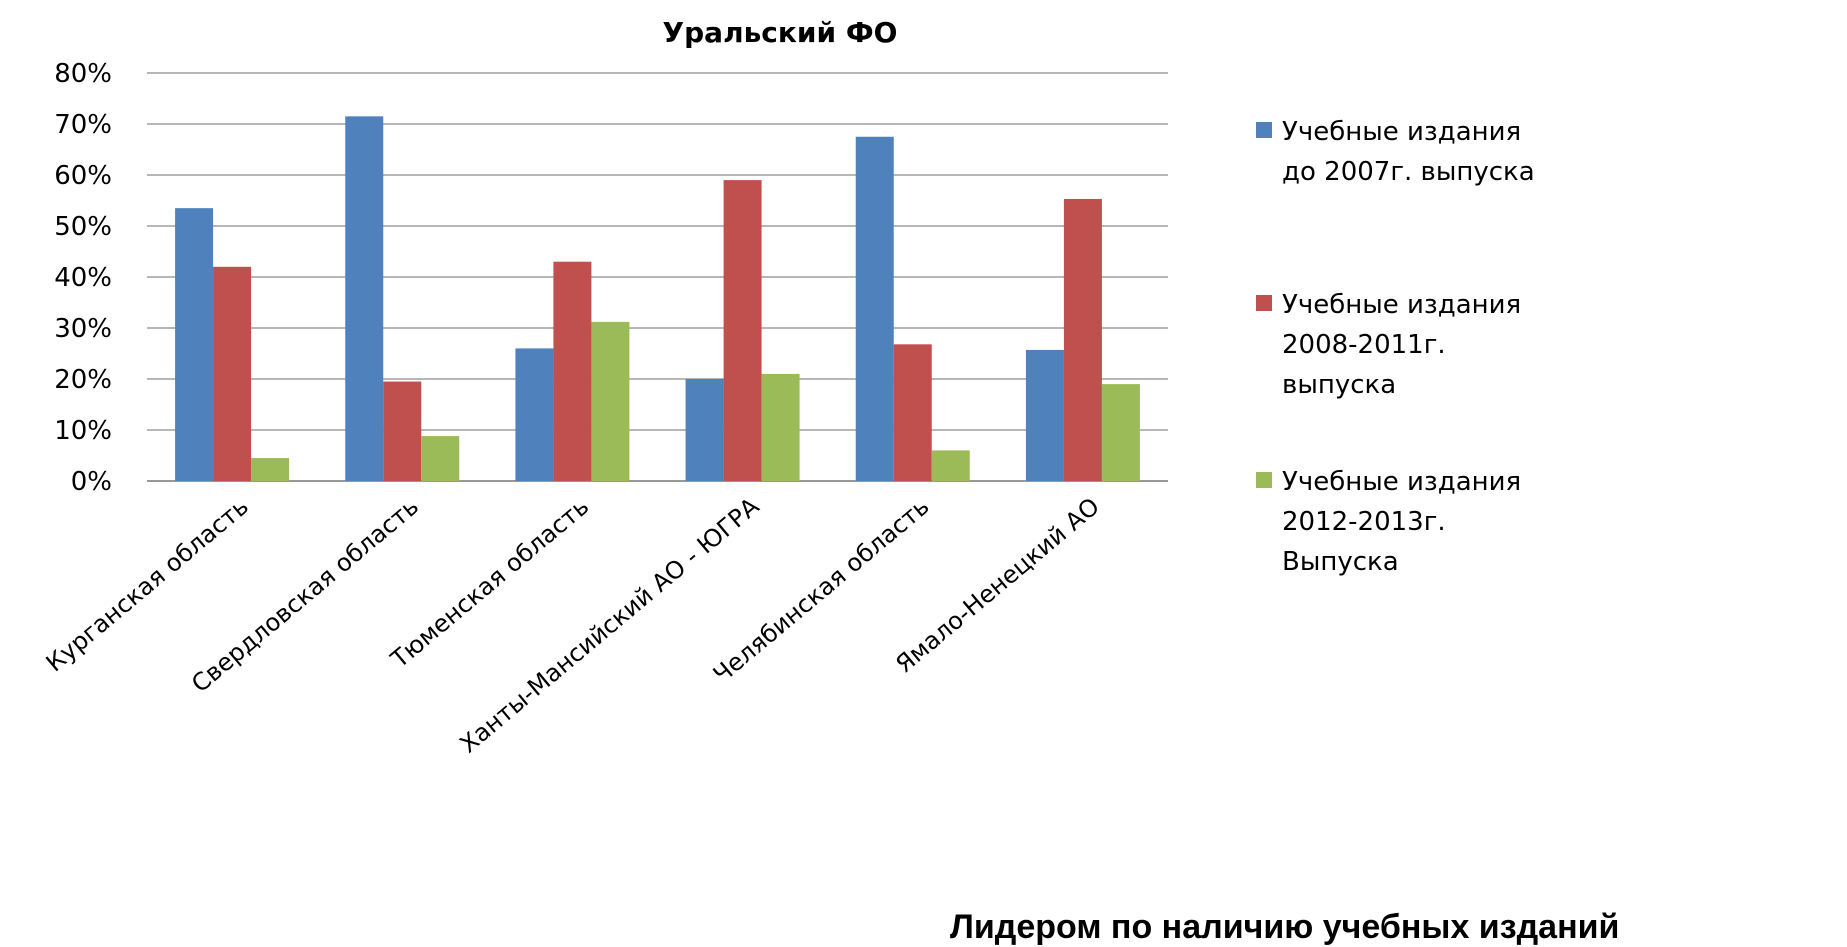 This screenshot has height=947, width=1847. What do you see at coordinates (1364, 522) in the screenshot?
I see `legend-label: 2012-2013г.` at bounding box center [1364, 522].